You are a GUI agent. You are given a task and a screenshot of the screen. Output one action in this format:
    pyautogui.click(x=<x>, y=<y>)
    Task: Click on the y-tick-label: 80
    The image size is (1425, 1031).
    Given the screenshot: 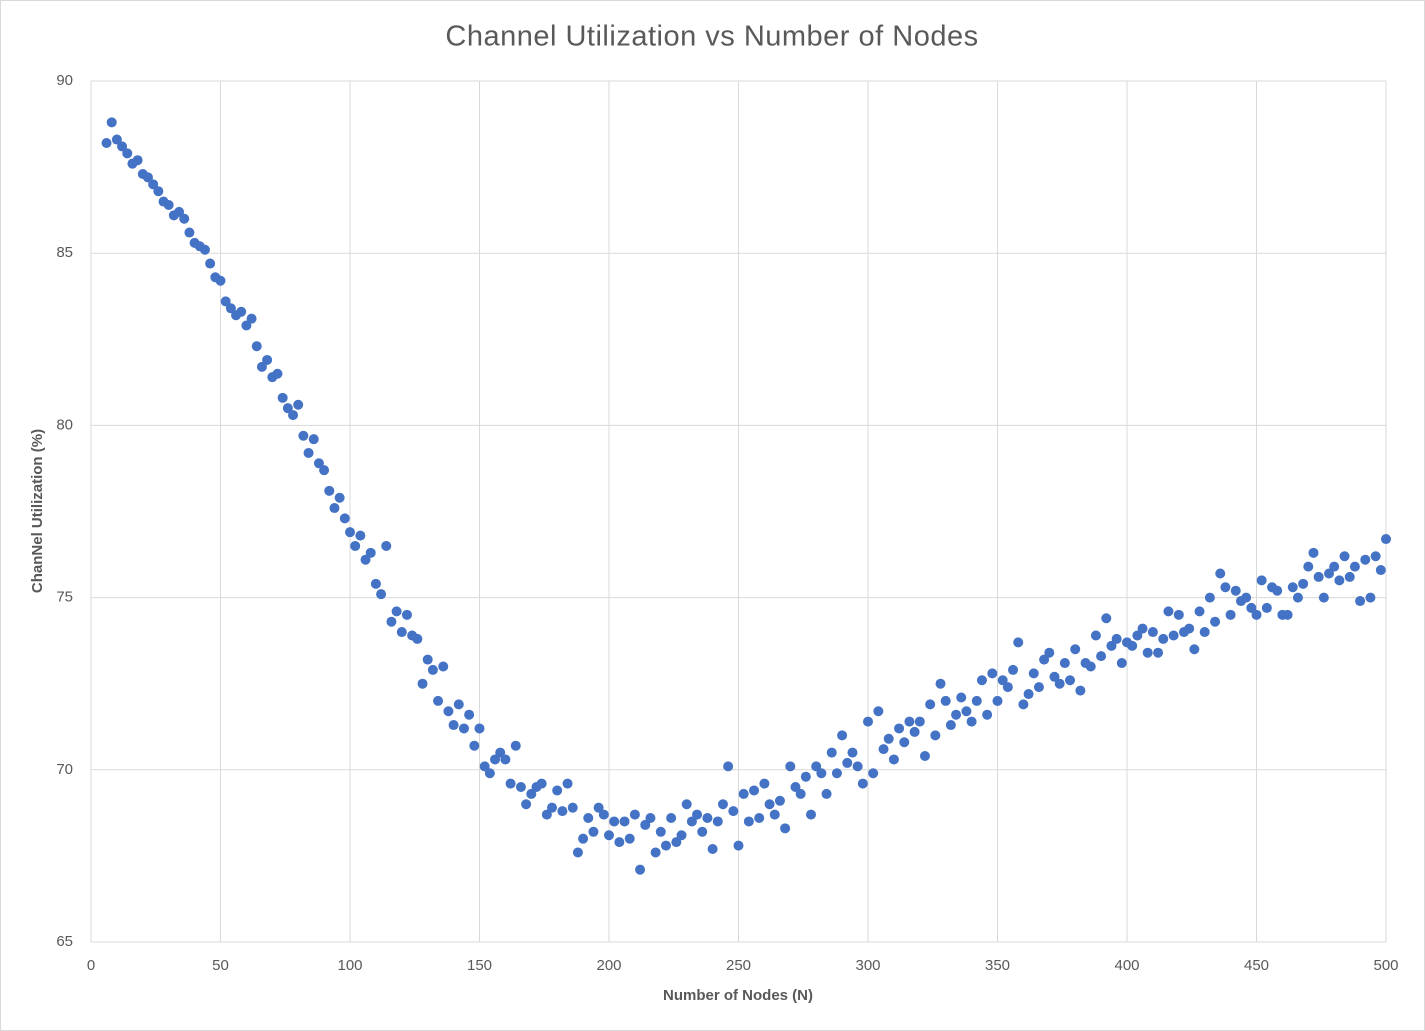 What is the action you would take?
    pyautogui.click(x=64, y=424)
    